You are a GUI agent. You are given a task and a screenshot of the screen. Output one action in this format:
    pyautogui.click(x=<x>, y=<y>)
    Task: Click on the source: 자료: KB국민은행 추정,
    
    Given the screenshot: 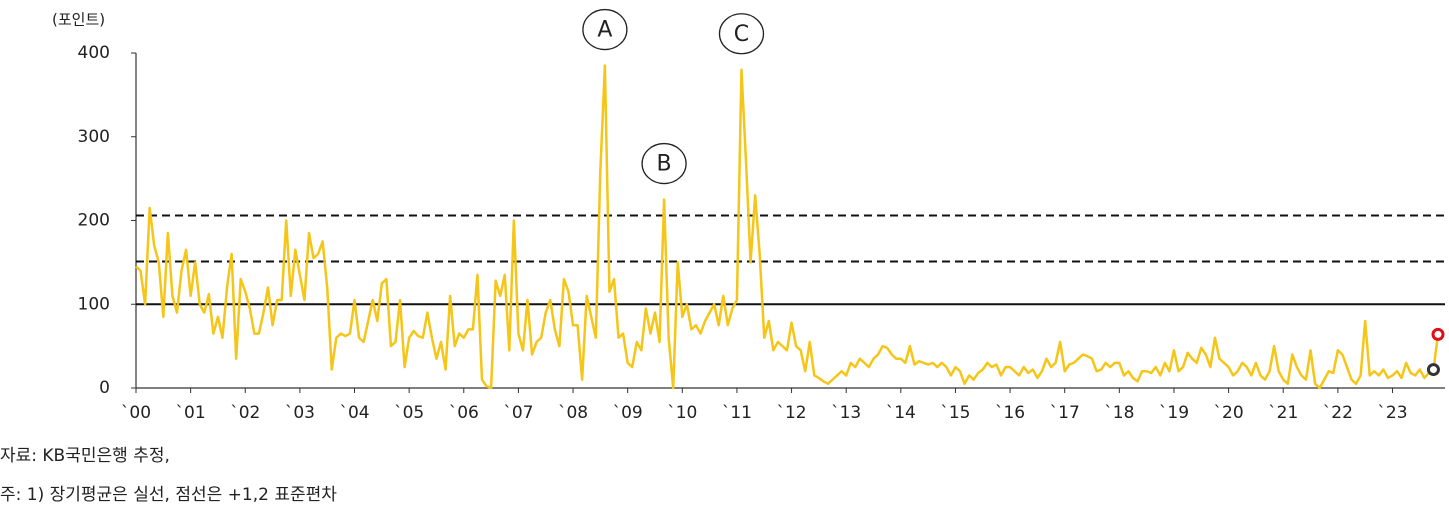 What is the action you would take?
    pyautogui.click(x=85, y=456)
    